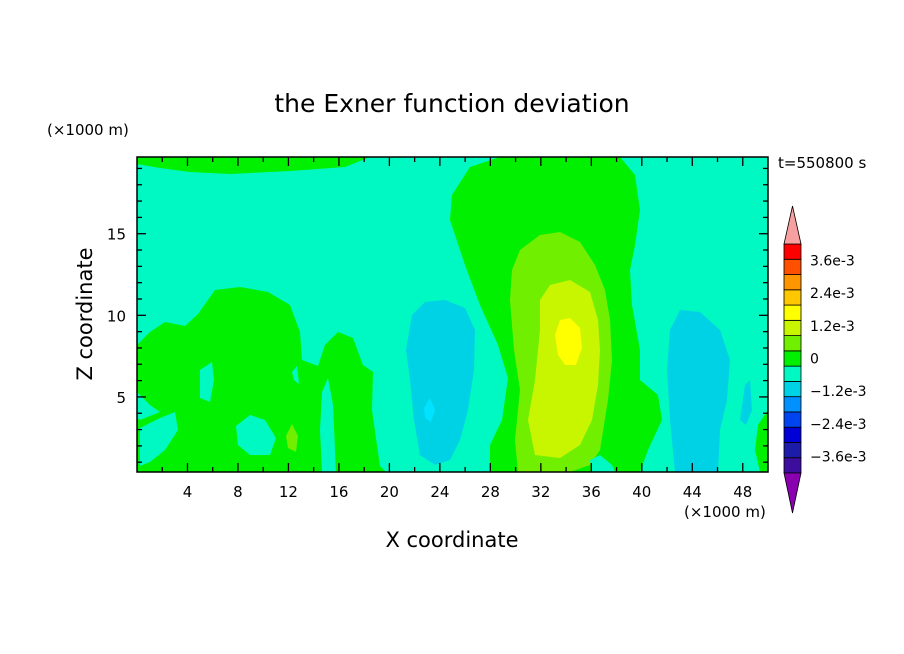 The image size is (904, 654). What do you see at coordinates (698, 391) in the screenshot?
I see `right-low-region` at bounding box center [698, 391].